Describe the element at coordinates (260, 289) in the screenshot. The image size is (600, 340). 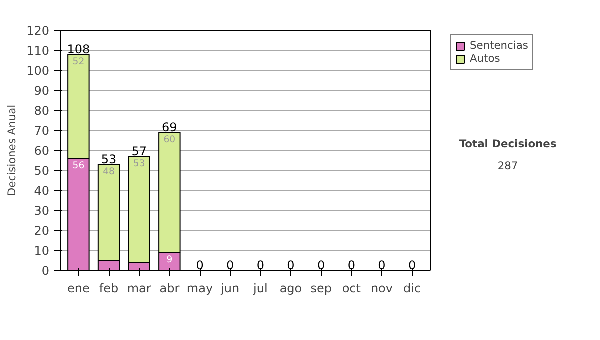
I see `x-tick-label: jul` at that location.